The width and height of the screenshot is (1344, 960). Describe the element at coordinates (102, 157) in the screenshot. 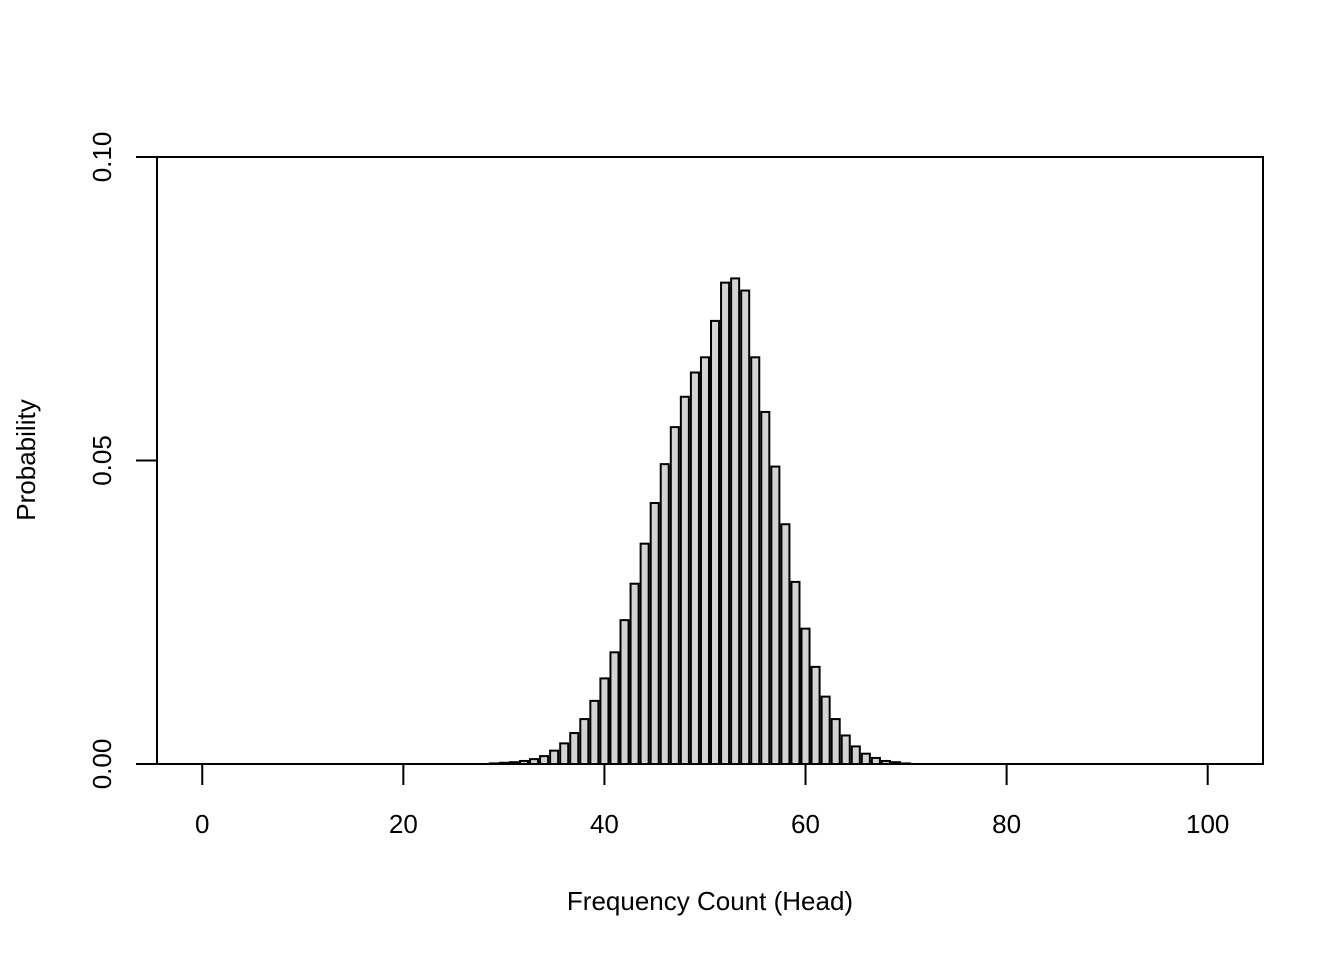

I see `y-tick-label-0.10: 0.10` at that location.